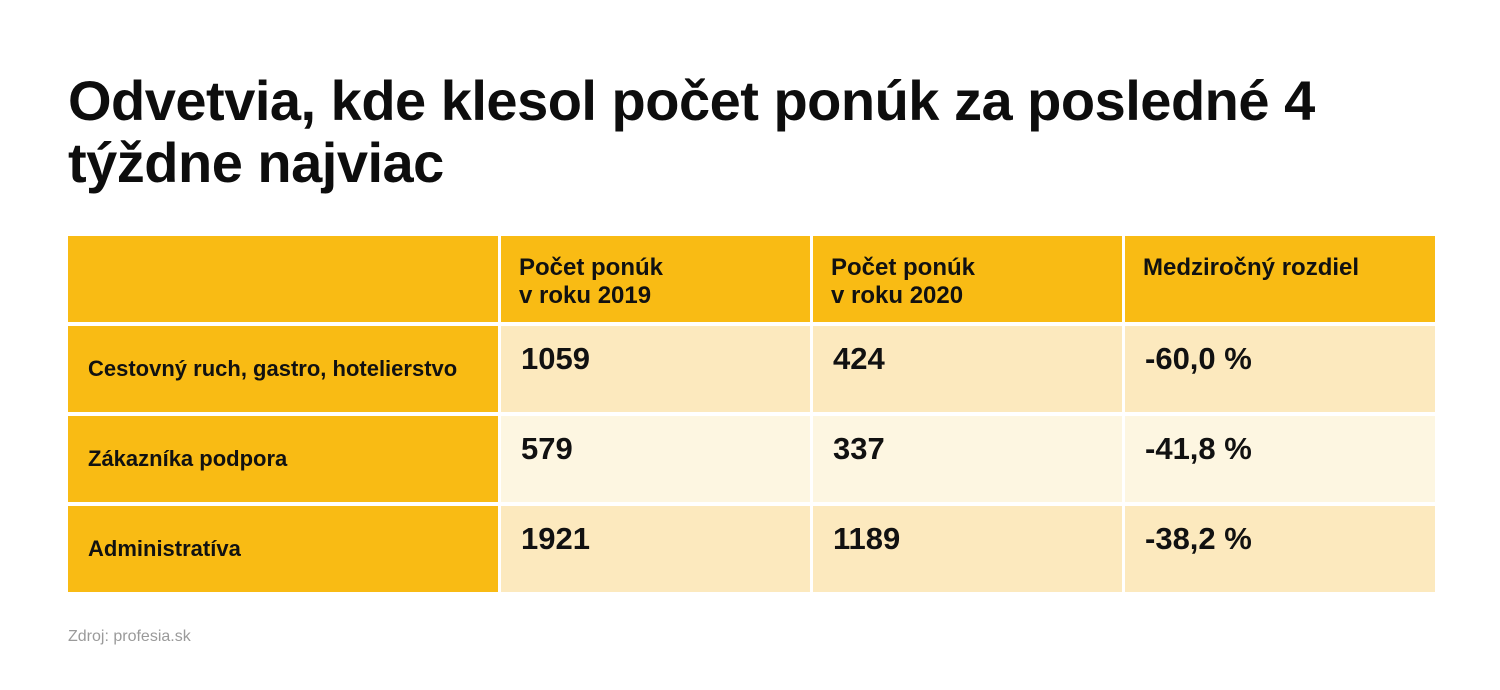 This screenshot has width=1500, height=690. What do you see at coordinates (585, 295) in the screenshot?
I see `header-2019-line2: v roku 2019` at bounding box center [585, 295].